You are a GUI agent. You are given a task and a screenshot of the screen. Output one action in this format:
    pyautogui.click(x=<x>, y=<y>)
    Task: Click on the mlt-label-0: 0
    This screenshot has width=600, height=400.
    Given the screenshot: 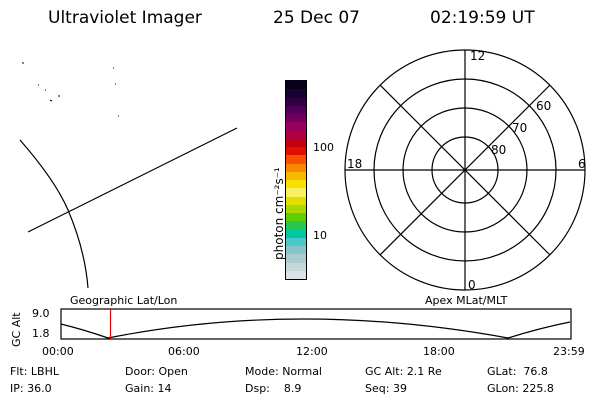 What is the action you would take?
    pyautogui.click(x=472, y=285)
    